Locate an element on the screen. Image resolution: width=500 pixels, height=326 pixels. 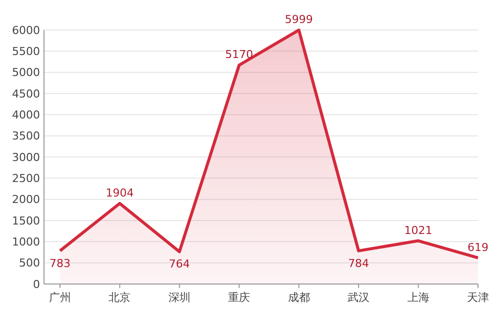
y-tick-label: 1500 is located at coordinates (26, 221).